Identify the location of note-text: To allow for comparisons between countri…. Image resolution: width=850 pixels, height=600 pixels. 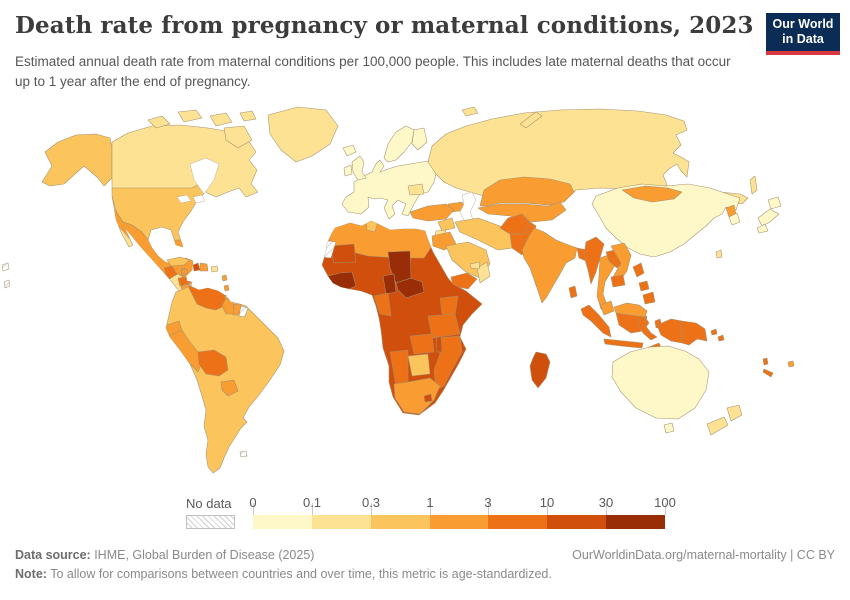
(299, 574).